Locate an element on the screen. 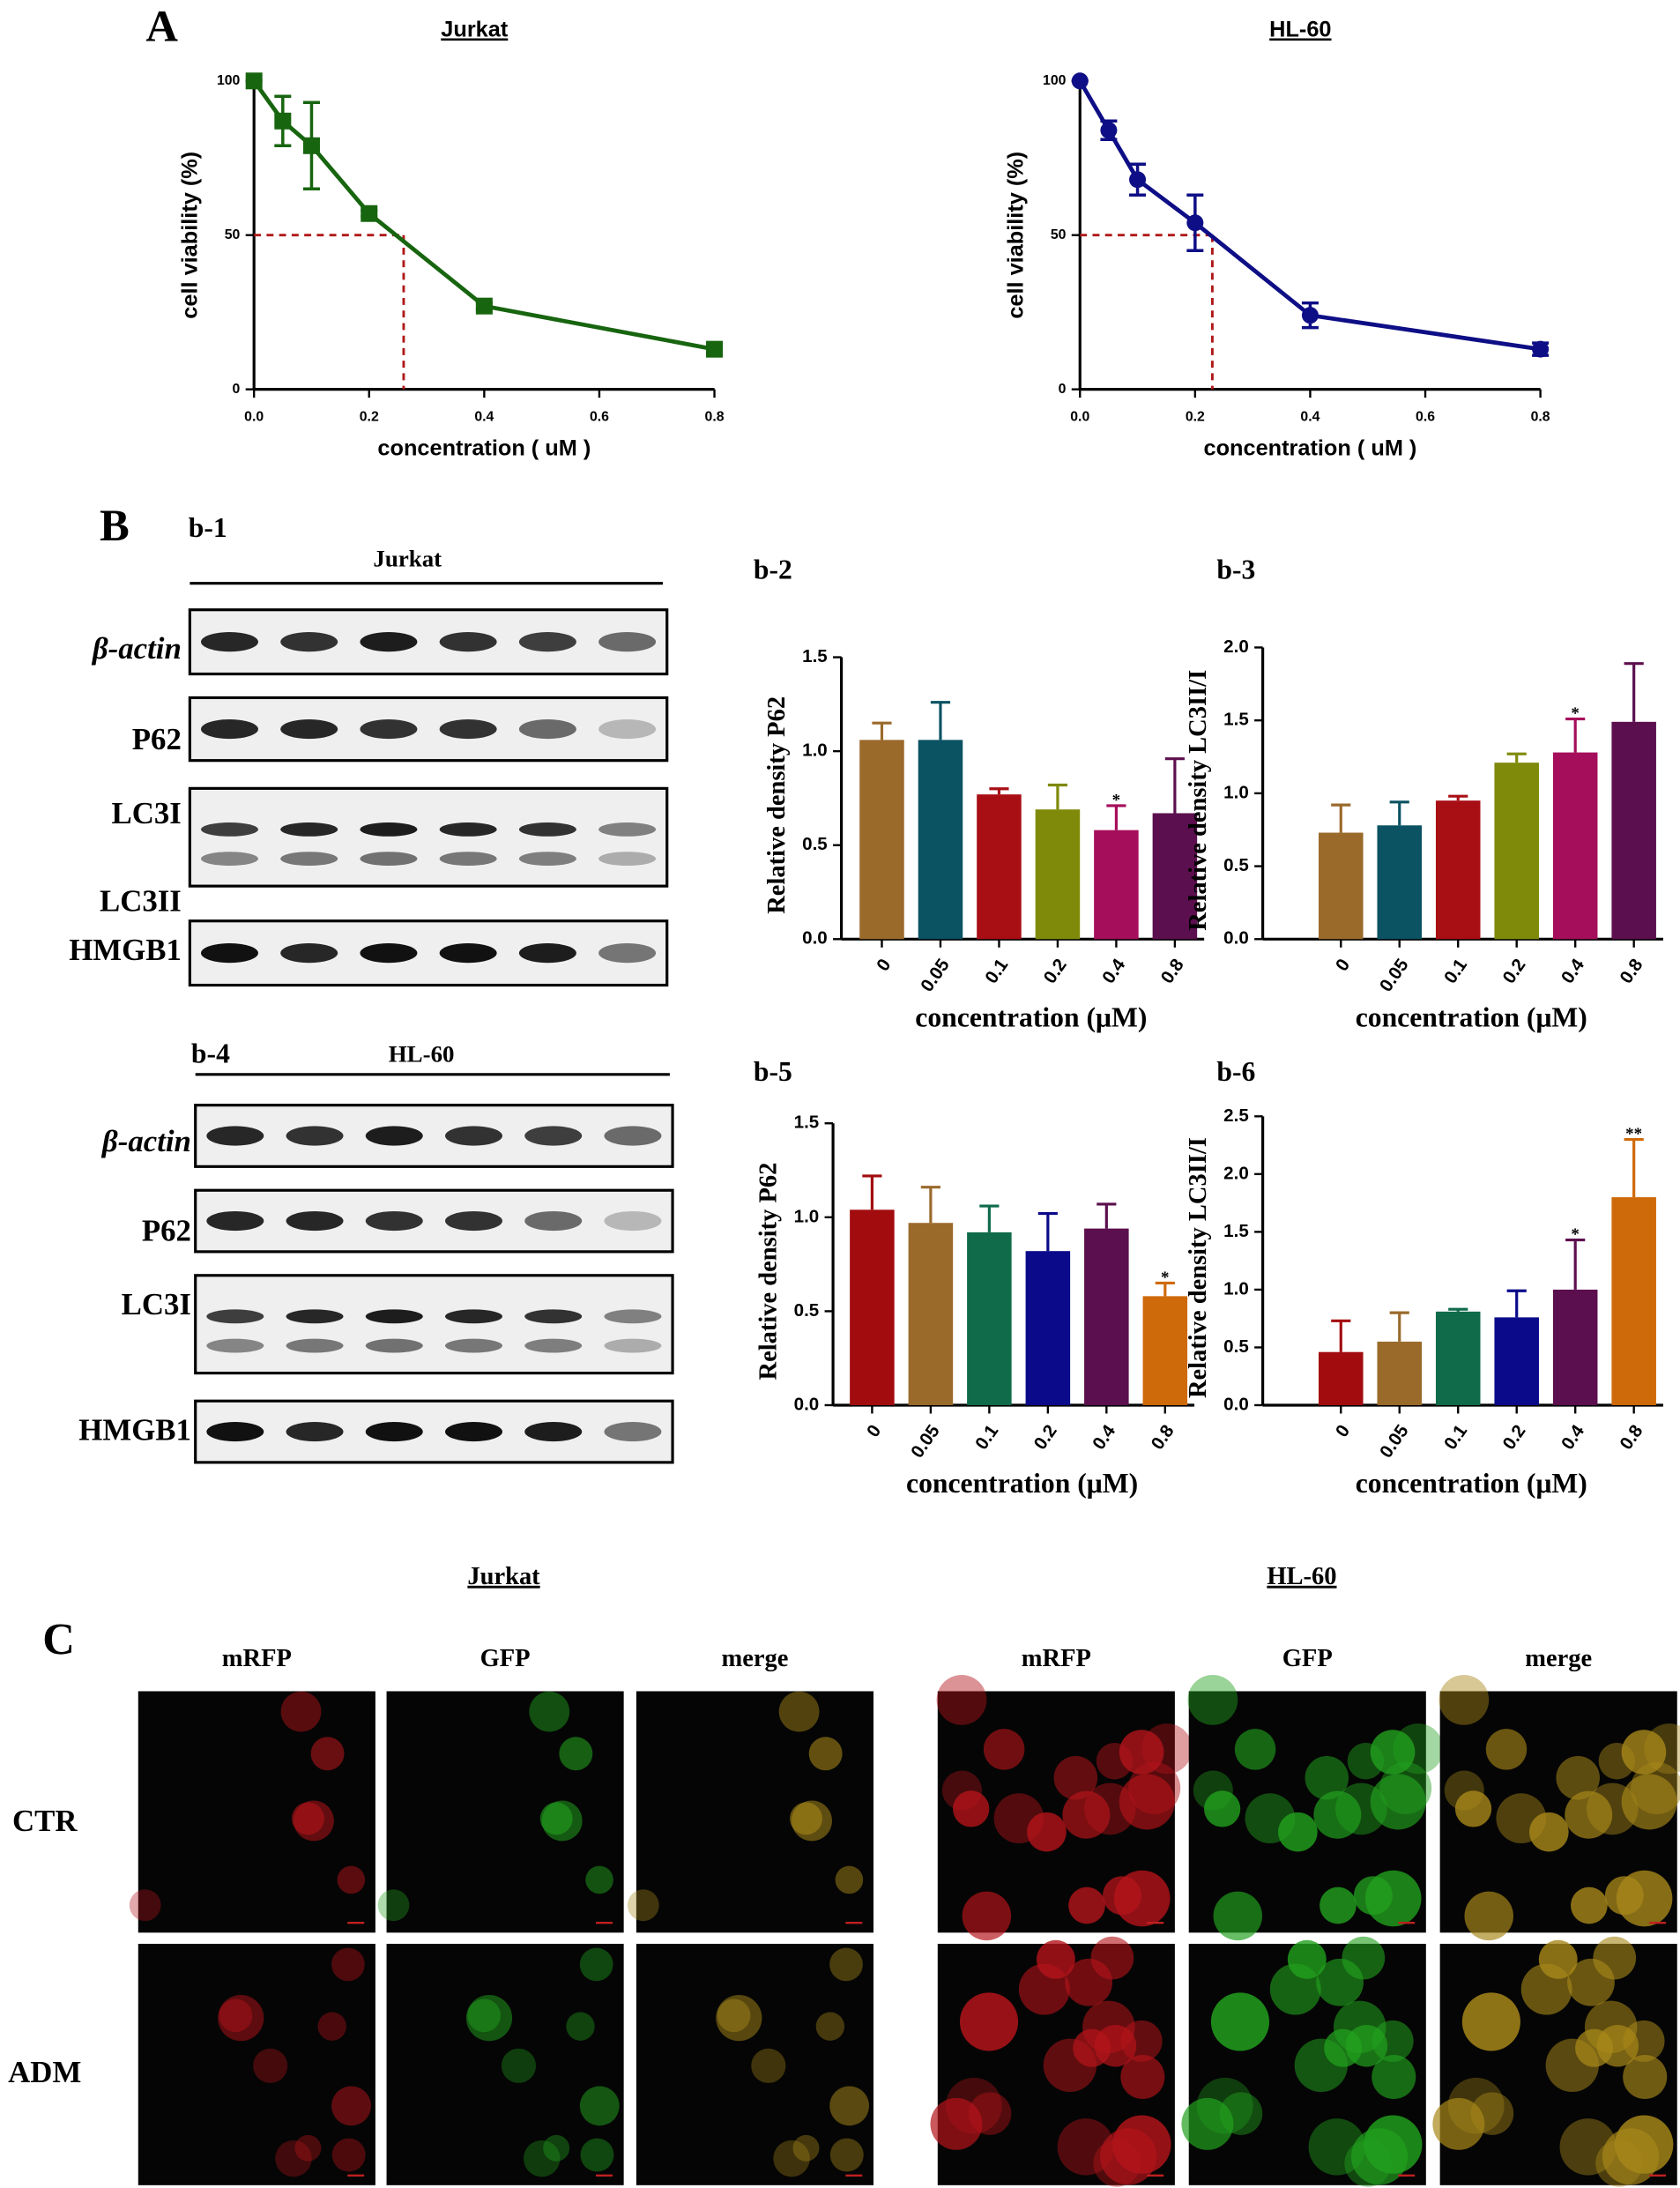 The width and height of the screenshot is (1680, 2188). y-tick-label: 50 is located at coordinates (233, 234).